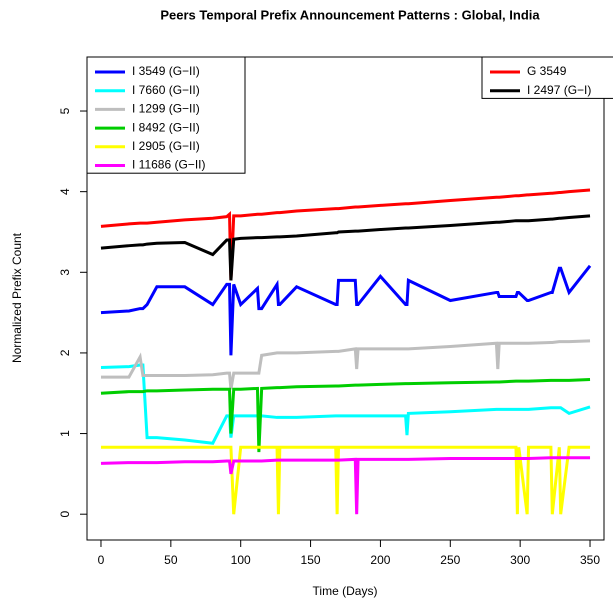 This screenshot has height=604, width=613. What do you see at coordinates (65, 514) in the screenshot?
I see `y-tick-label: 0` at bounding box center [65, 514].